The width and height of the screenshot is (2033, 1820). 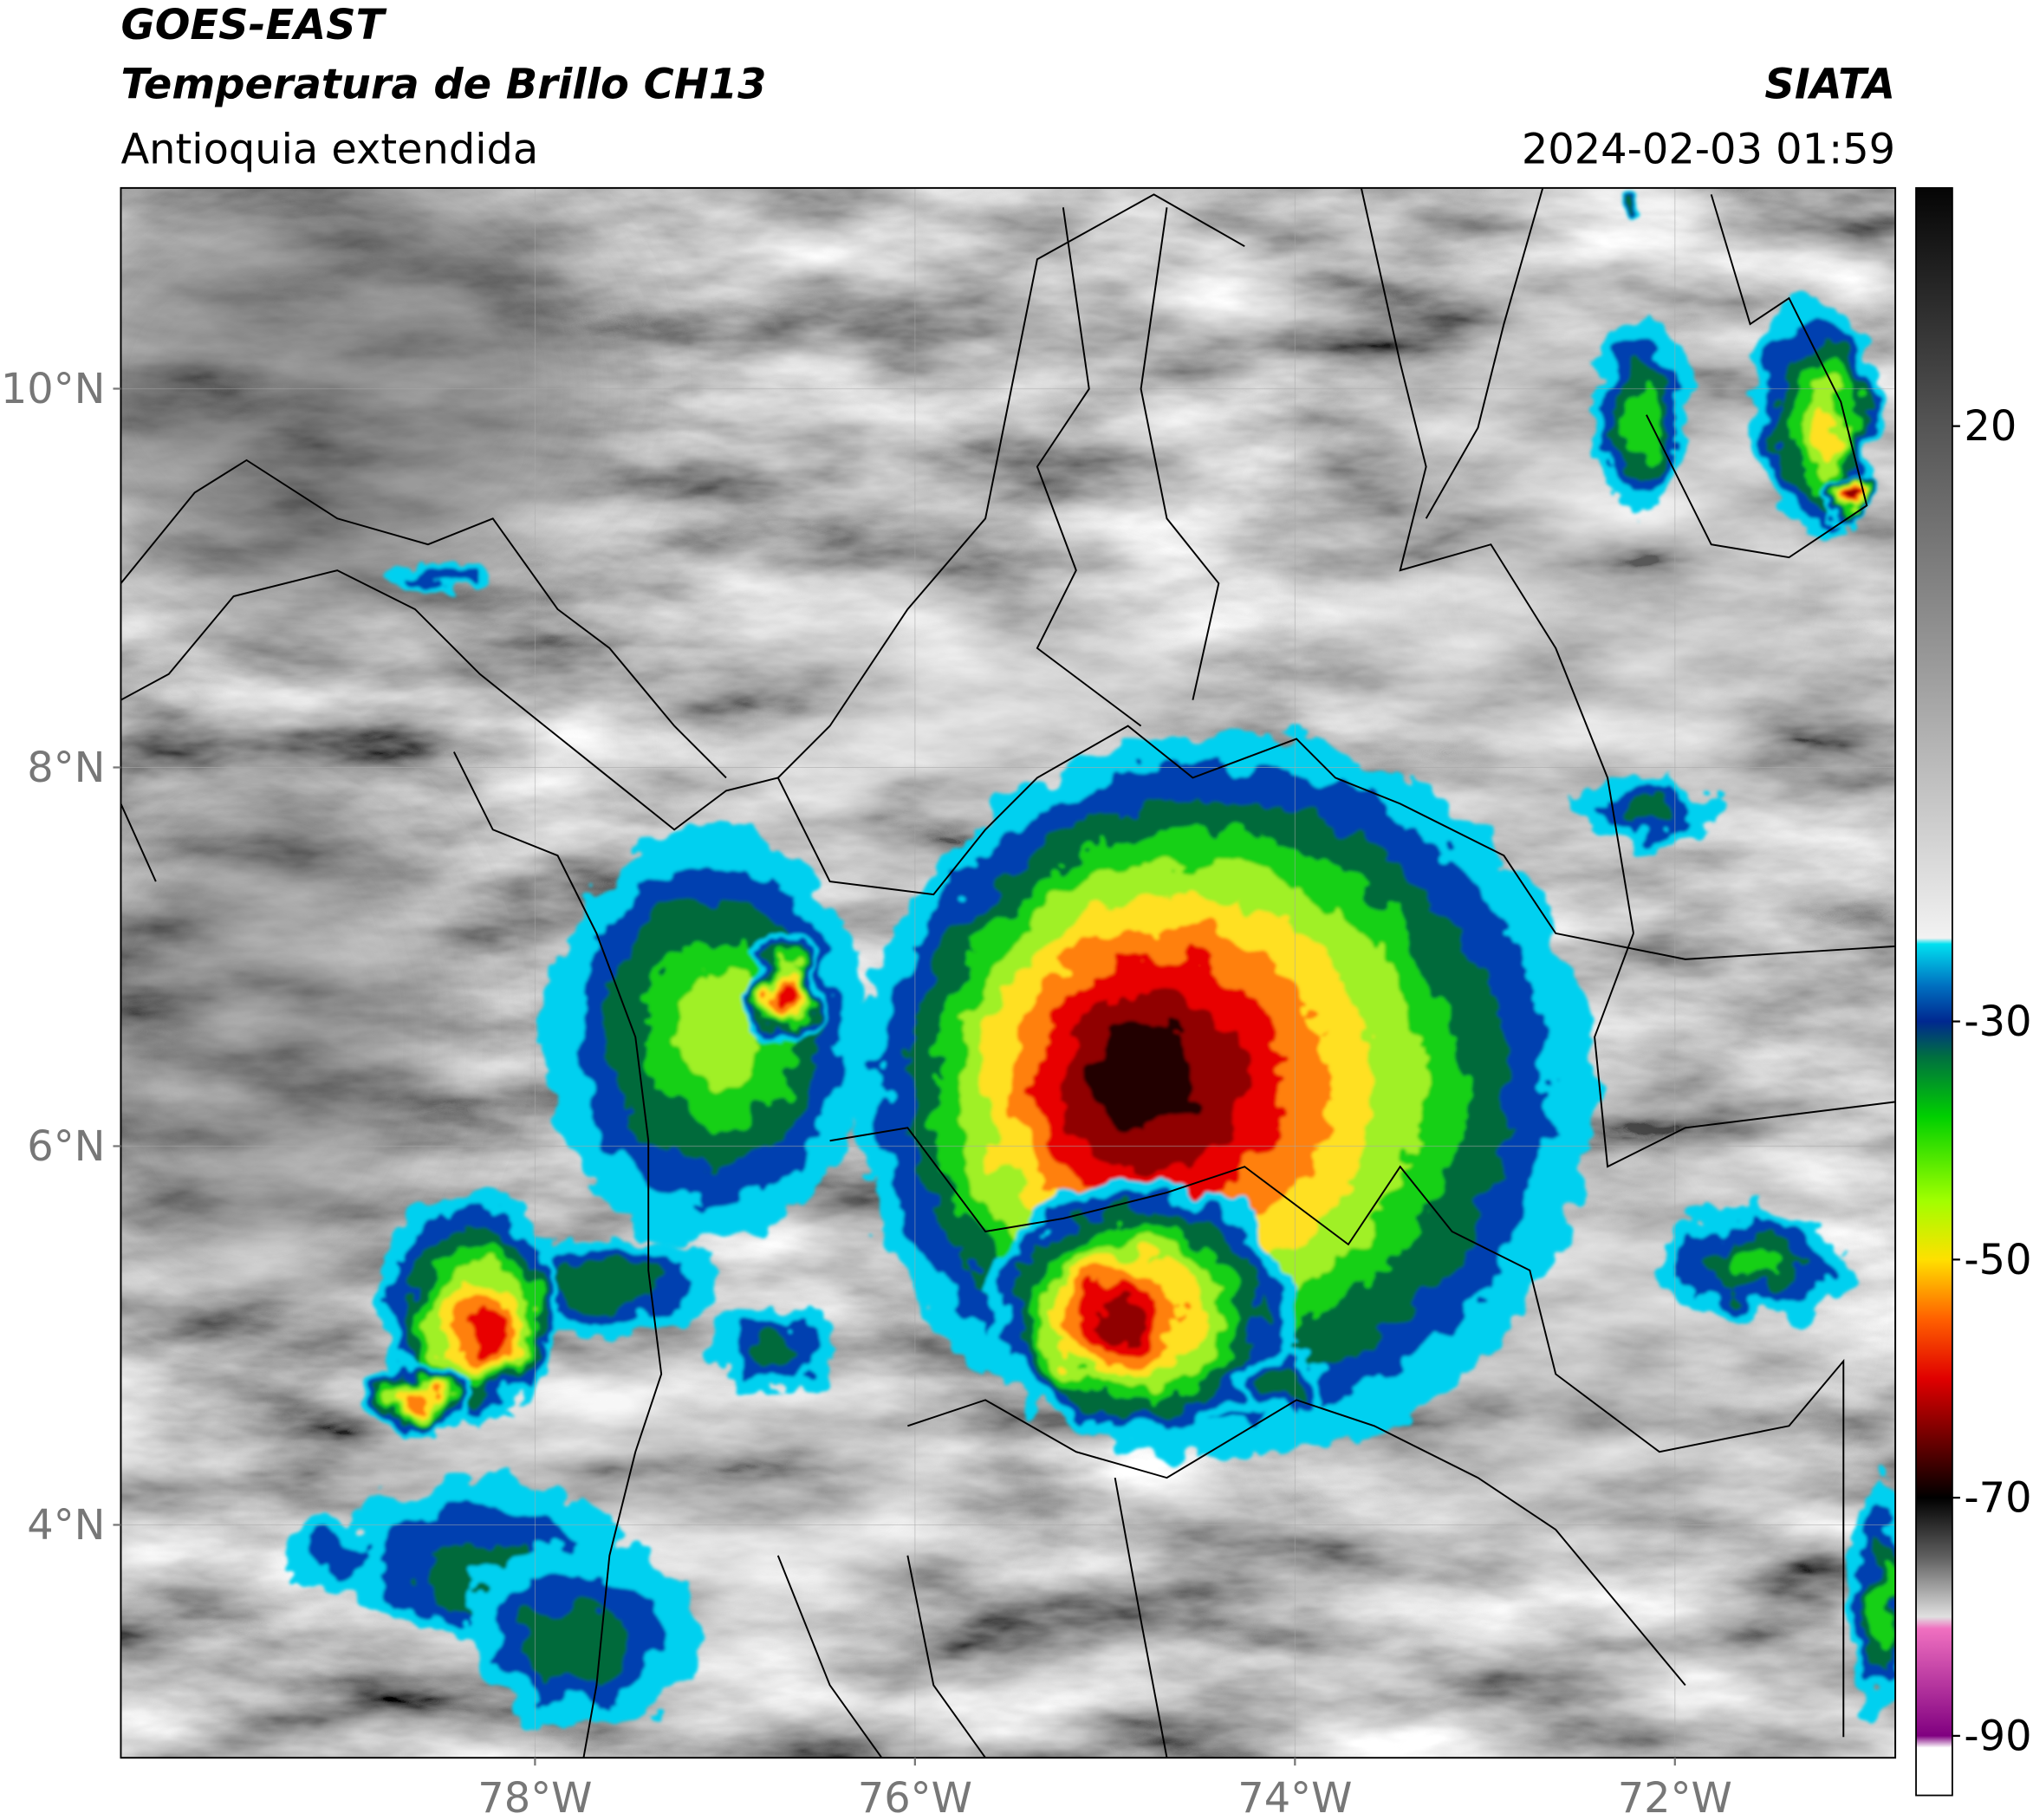 What do you see at coordinates (1675, 1797) in the screenshot?
I see `x-tick-label: 72°W` at bounding box center [1675, 1797].